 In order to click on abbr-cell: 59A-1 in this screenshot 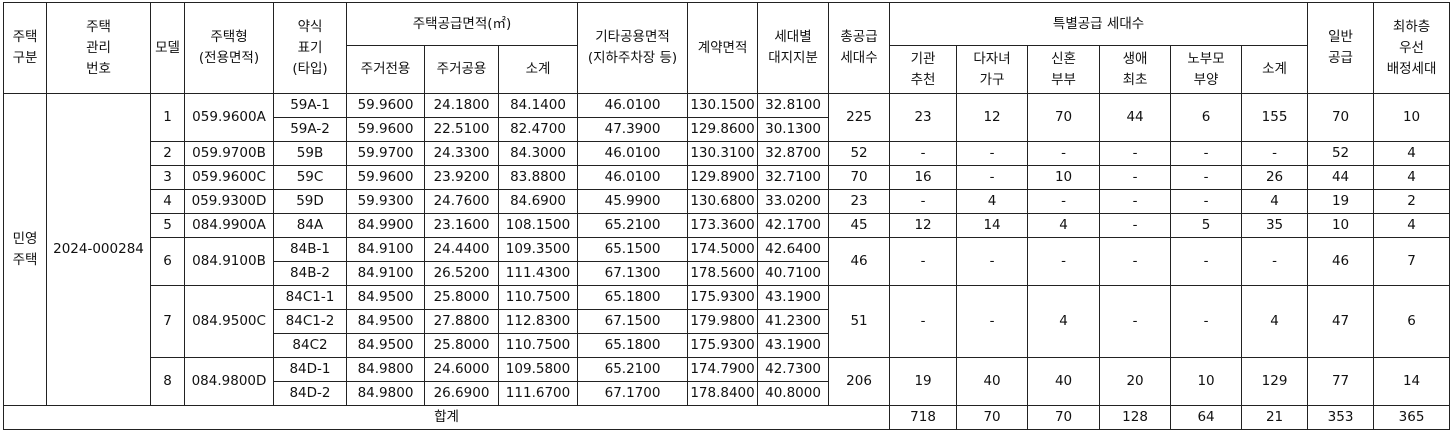, I will do `click(310, 105)`.